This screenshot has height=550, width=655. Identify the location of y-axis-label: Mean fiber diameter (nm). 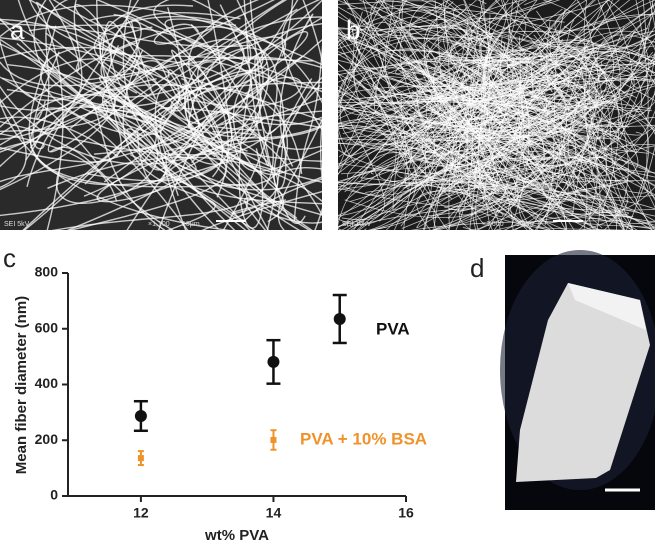
(21, 385).